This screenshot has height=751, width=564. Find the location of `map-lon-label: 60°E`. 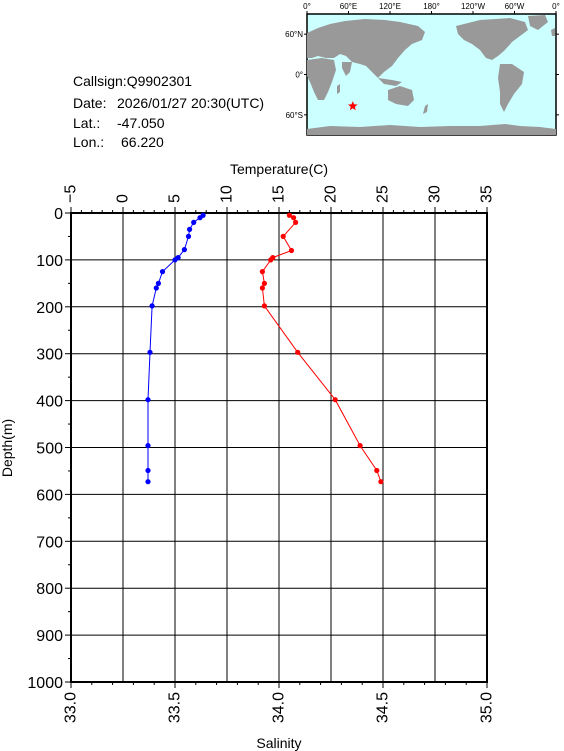

map-lon-label: 60°E is located at coordinates (348, 6).